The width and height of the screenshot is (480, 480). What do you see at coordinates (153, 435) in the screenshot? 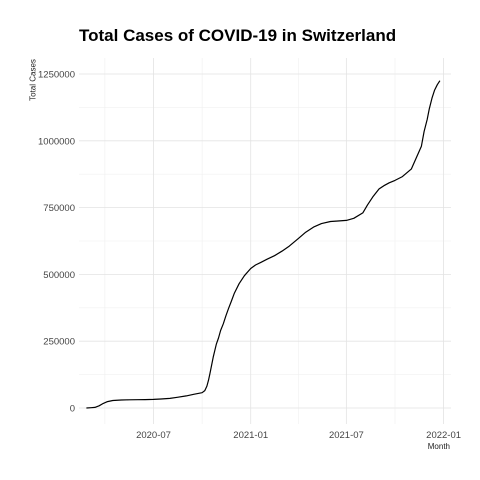
I see `x-tick-label: 2020-07` at bounding box center [153, 435].